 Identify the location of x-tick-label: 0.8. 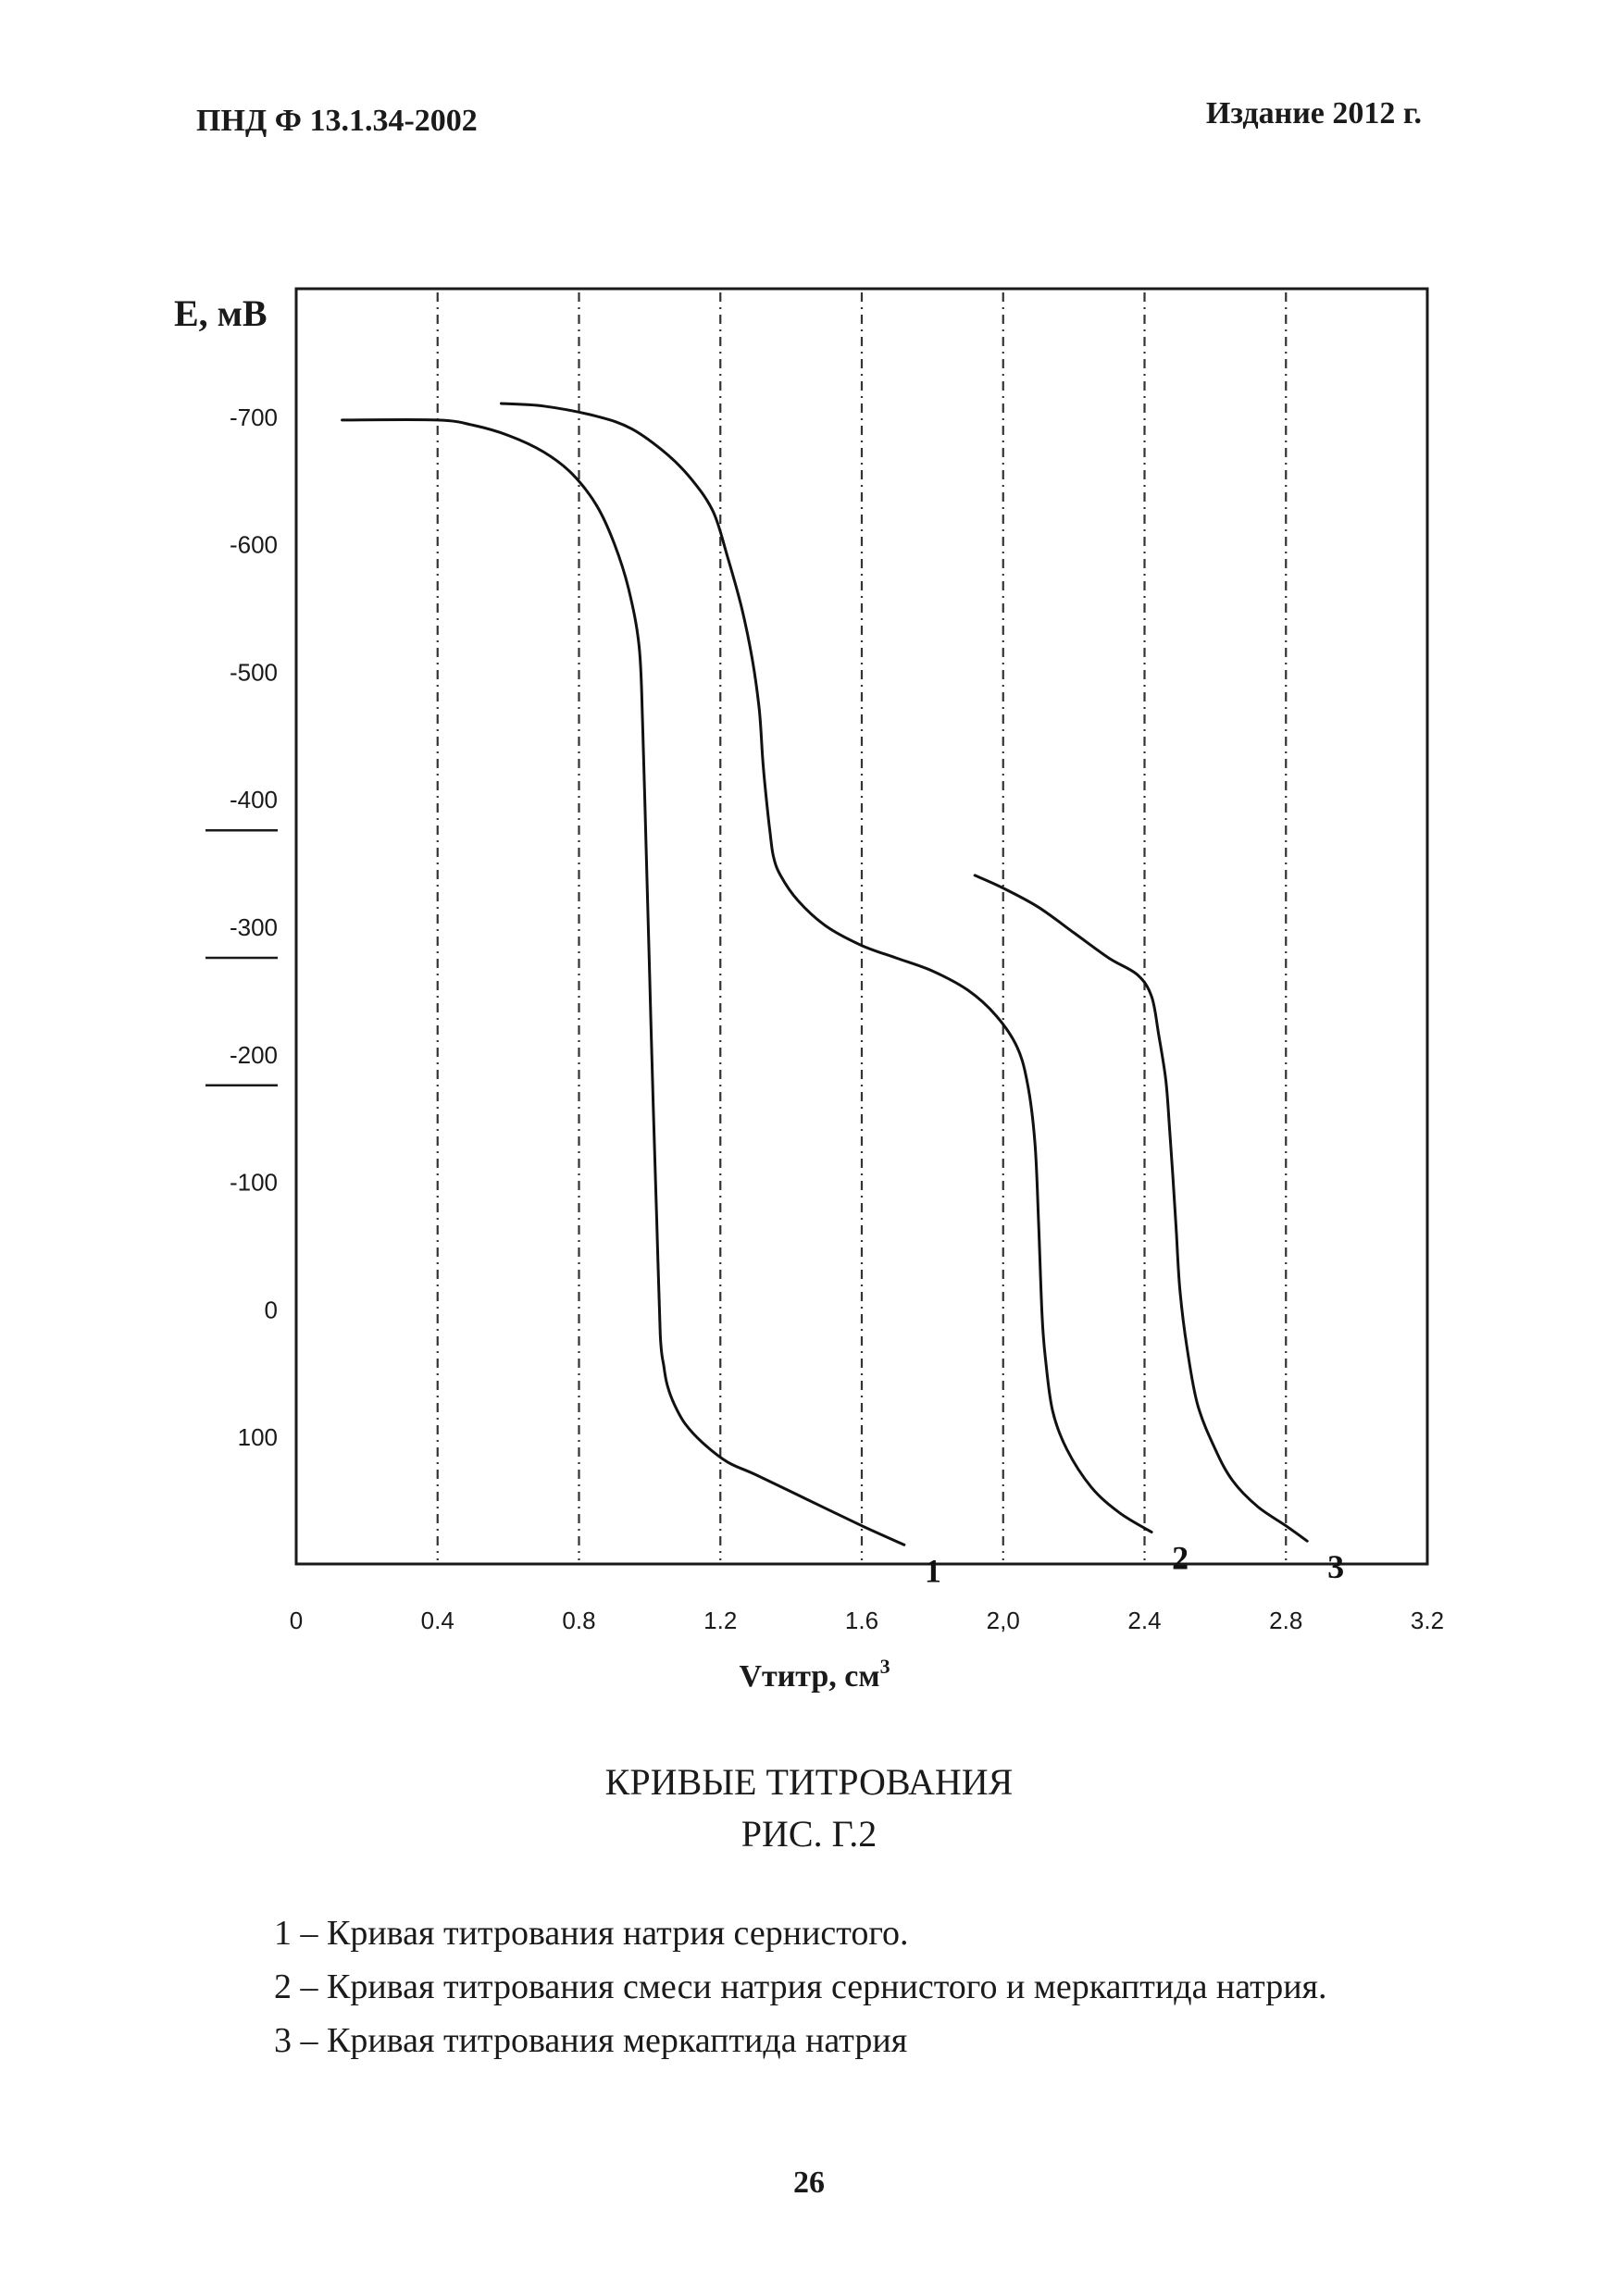
(578, 1621).